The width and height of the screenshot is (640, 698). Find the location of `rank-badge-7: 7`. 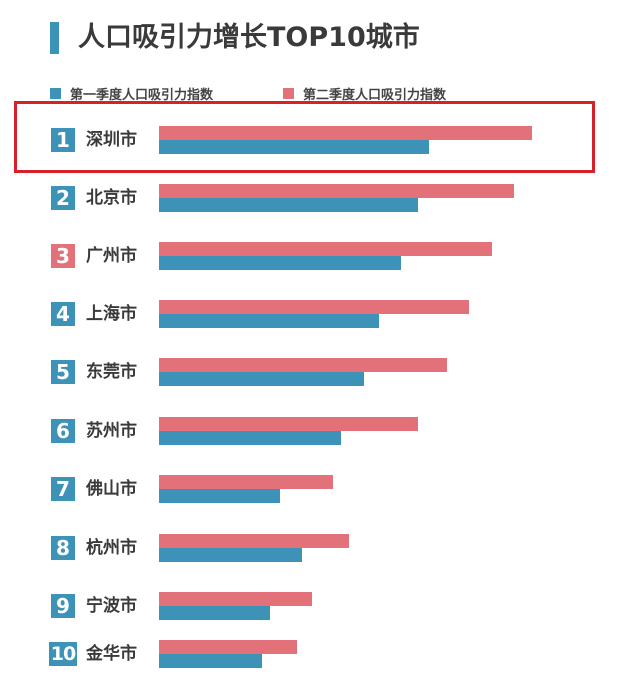

rank-badge-7: 7 is located at coordinates (63, 489).